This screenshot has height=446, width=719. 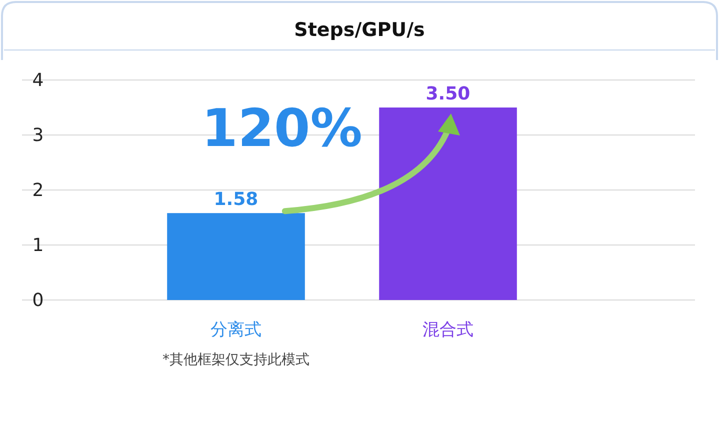 I want to click on y-tick-label: 3, so click(x=38, y=135).